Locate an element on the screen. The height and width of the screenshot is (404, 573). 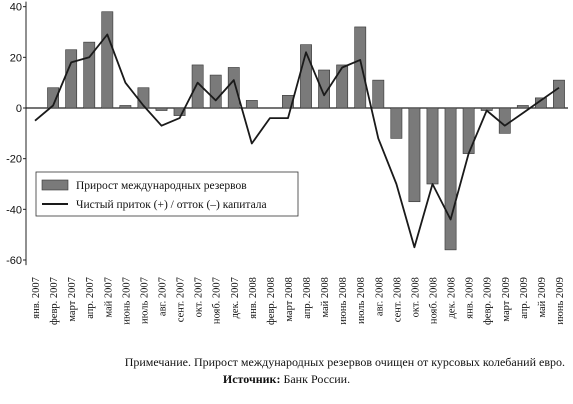
x-tick-label: сент. 2008 is located at coordinates (397, 299).